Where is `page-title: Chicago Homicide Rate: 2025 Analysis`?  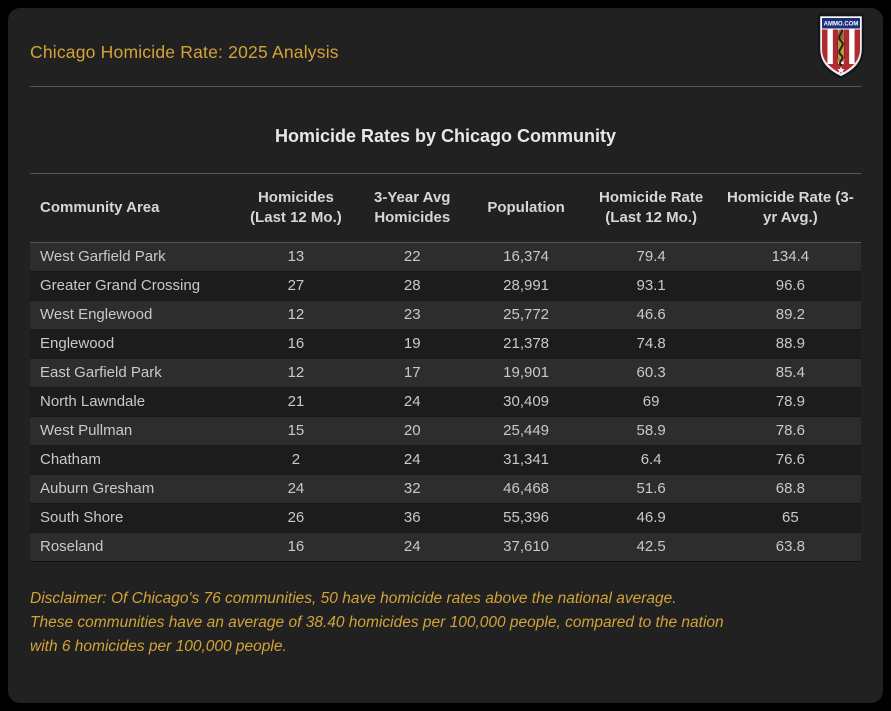
page-title: Chicago Homicide Rate: 2025 Analysis is located at coordinates (184, 52).